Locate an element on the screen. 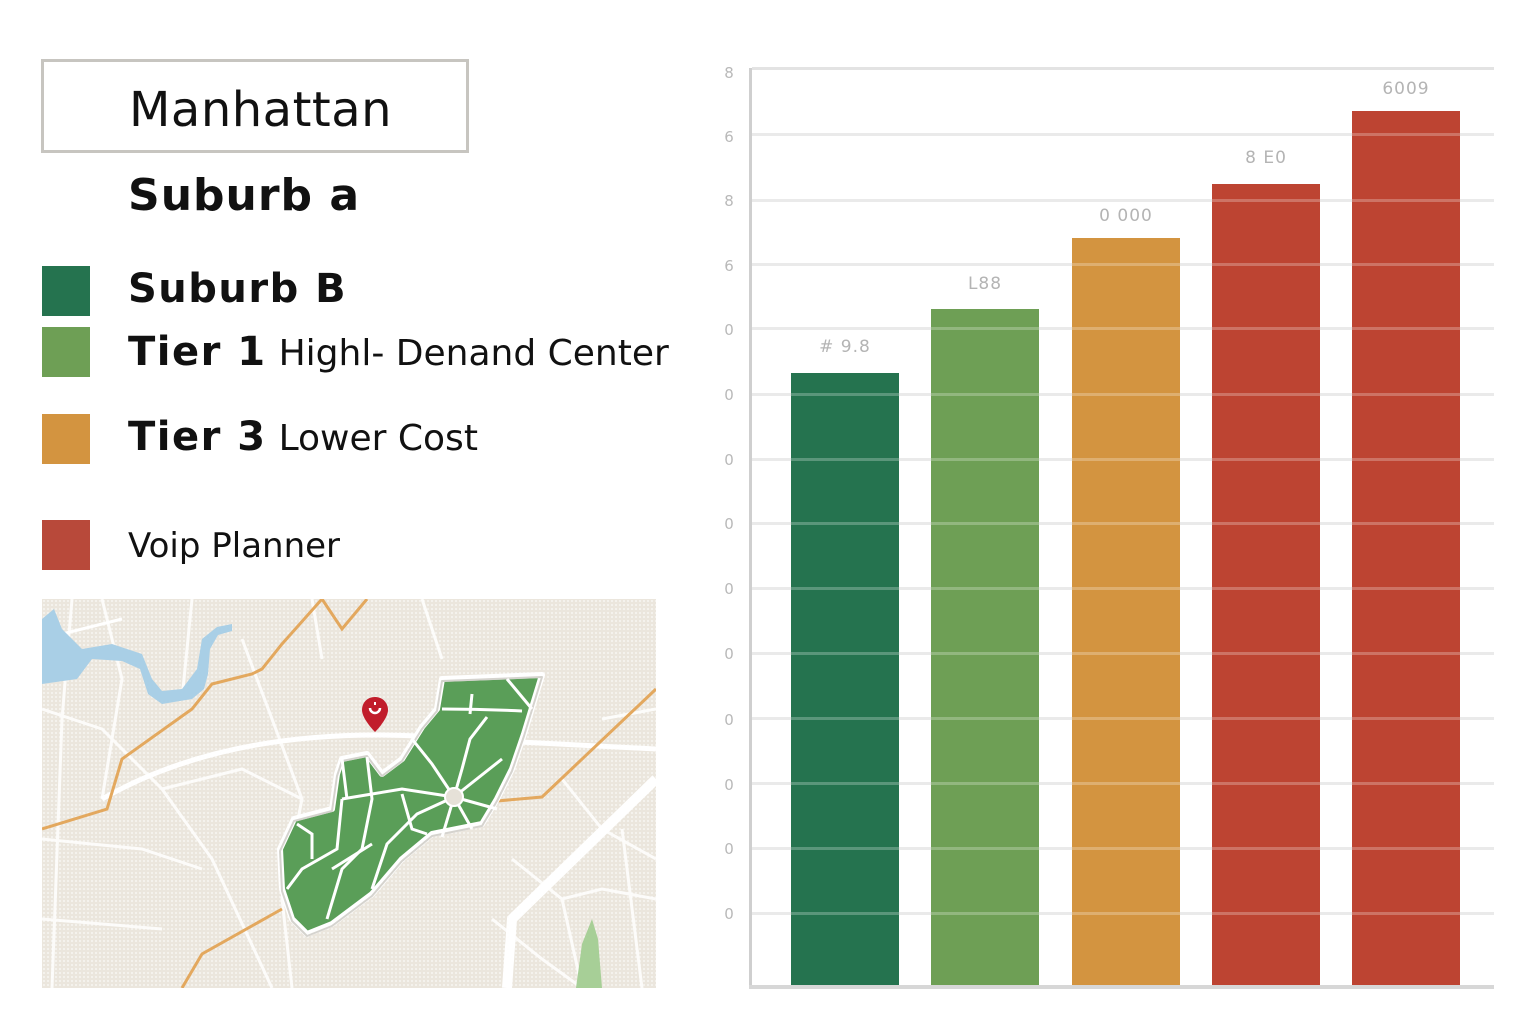 This screenshot has height=1014, width=1521. bar-value-label: L88 is located at coordinates (985, 284).